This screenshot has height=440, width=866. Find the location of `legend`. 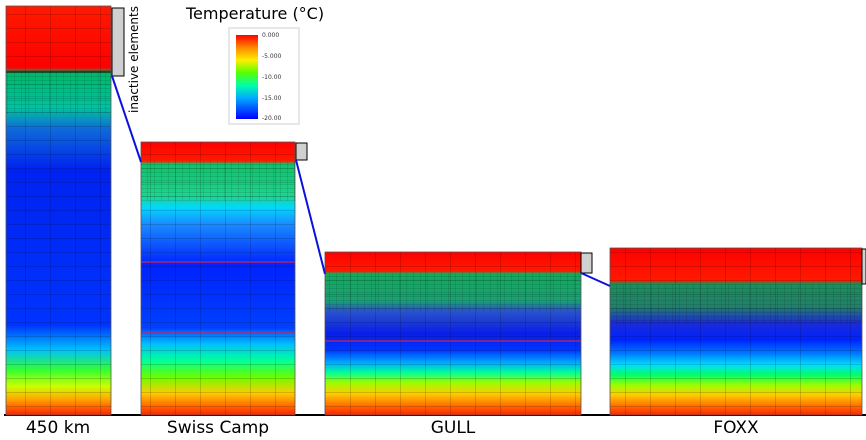

legend is located at coordinates (264, 76).